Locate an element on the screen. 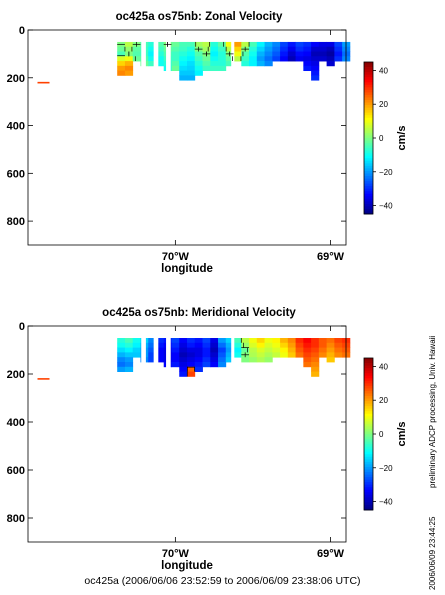  colorbar-tick-label: −20 is located at coordinates (386, 468).